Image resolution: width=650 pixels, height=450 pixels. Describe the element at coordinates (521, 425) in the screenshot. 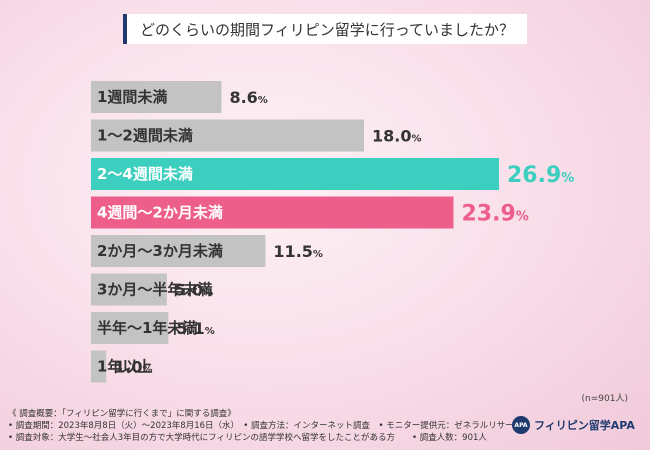

I see `apa-logo-icon: APA` at that location.